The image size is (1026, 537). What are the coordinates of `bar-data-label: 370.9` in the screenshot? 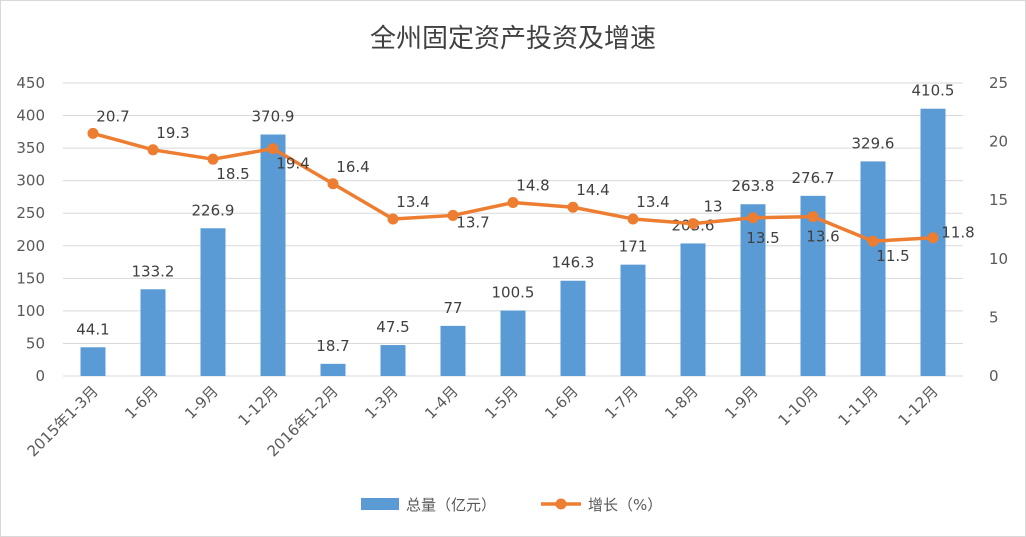 It's located at (273, 117).